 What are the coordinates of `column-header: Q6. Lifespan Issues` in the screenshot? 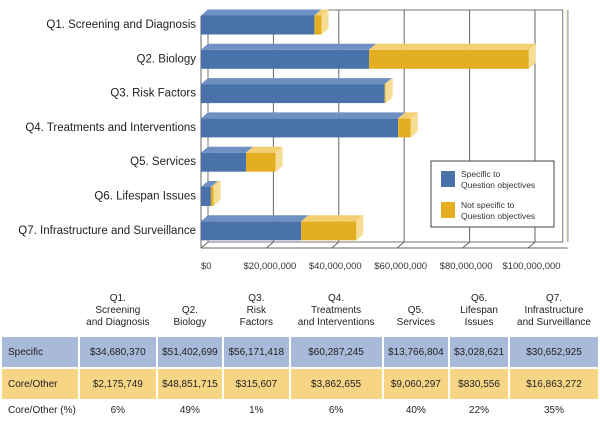 It's located at (479, 309).